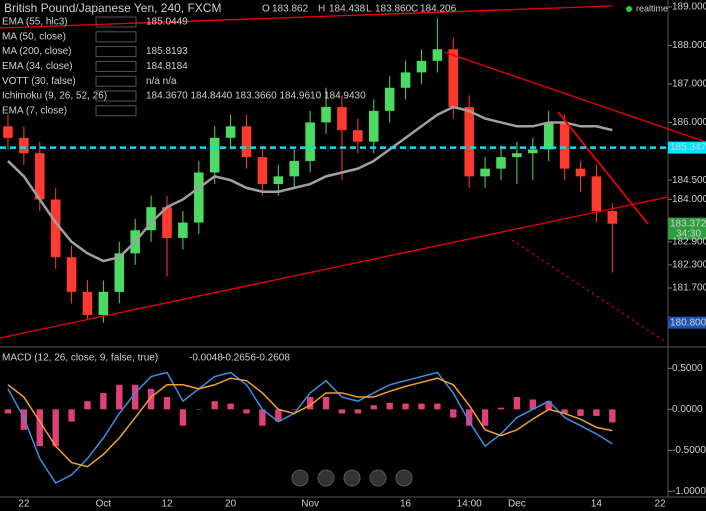 This screenshot has height=511, width=706. I want to click on x-tick-label: 14:00, so click(469, 504).